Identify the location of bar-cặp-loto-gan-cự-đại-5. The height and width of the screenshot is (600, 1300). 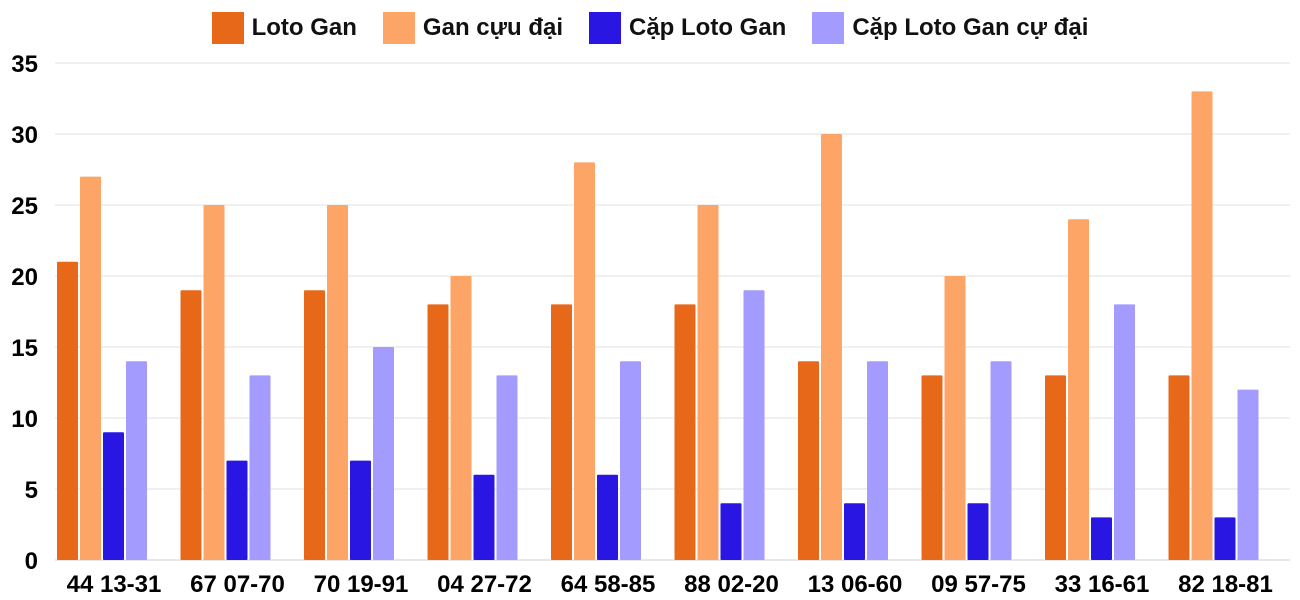
(754, 425).